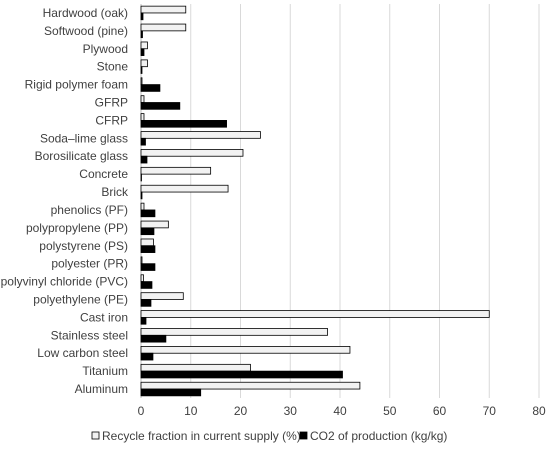 This screenshot has height=453, width=550. I want to click on category-label: Cast iron, so click(104, 317).